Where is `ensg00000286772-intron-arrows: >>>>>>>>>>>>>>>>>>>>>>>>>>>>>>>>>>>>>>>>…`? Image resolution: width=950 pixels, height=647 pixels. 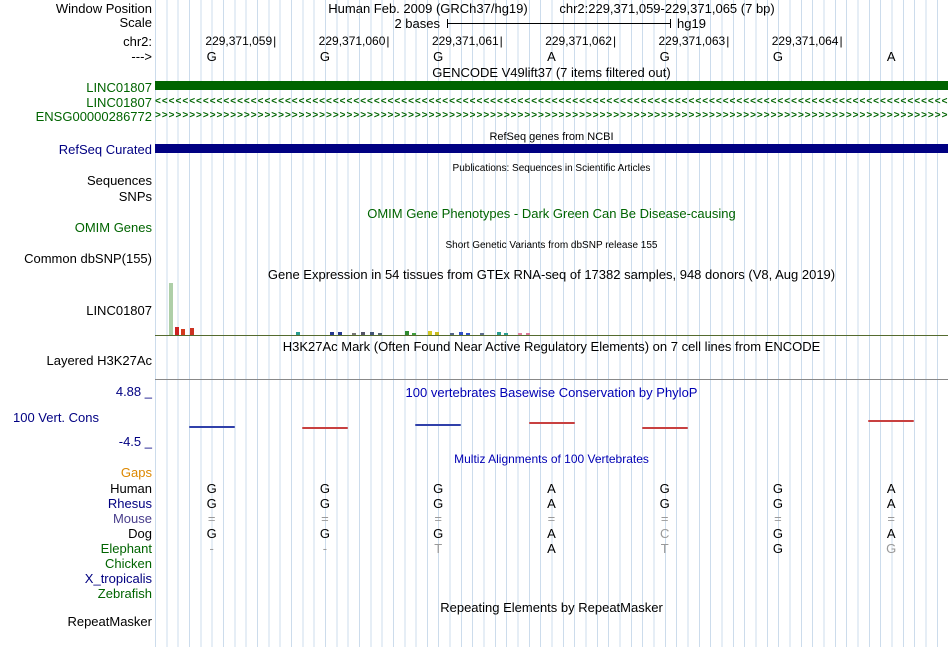 ensg00000286772-intron-arrows: >>>>>>>>>>>>>>>>>>>>>>>>>>>>>>>>>>>>>>>>… is located at coordinates (551, 115).